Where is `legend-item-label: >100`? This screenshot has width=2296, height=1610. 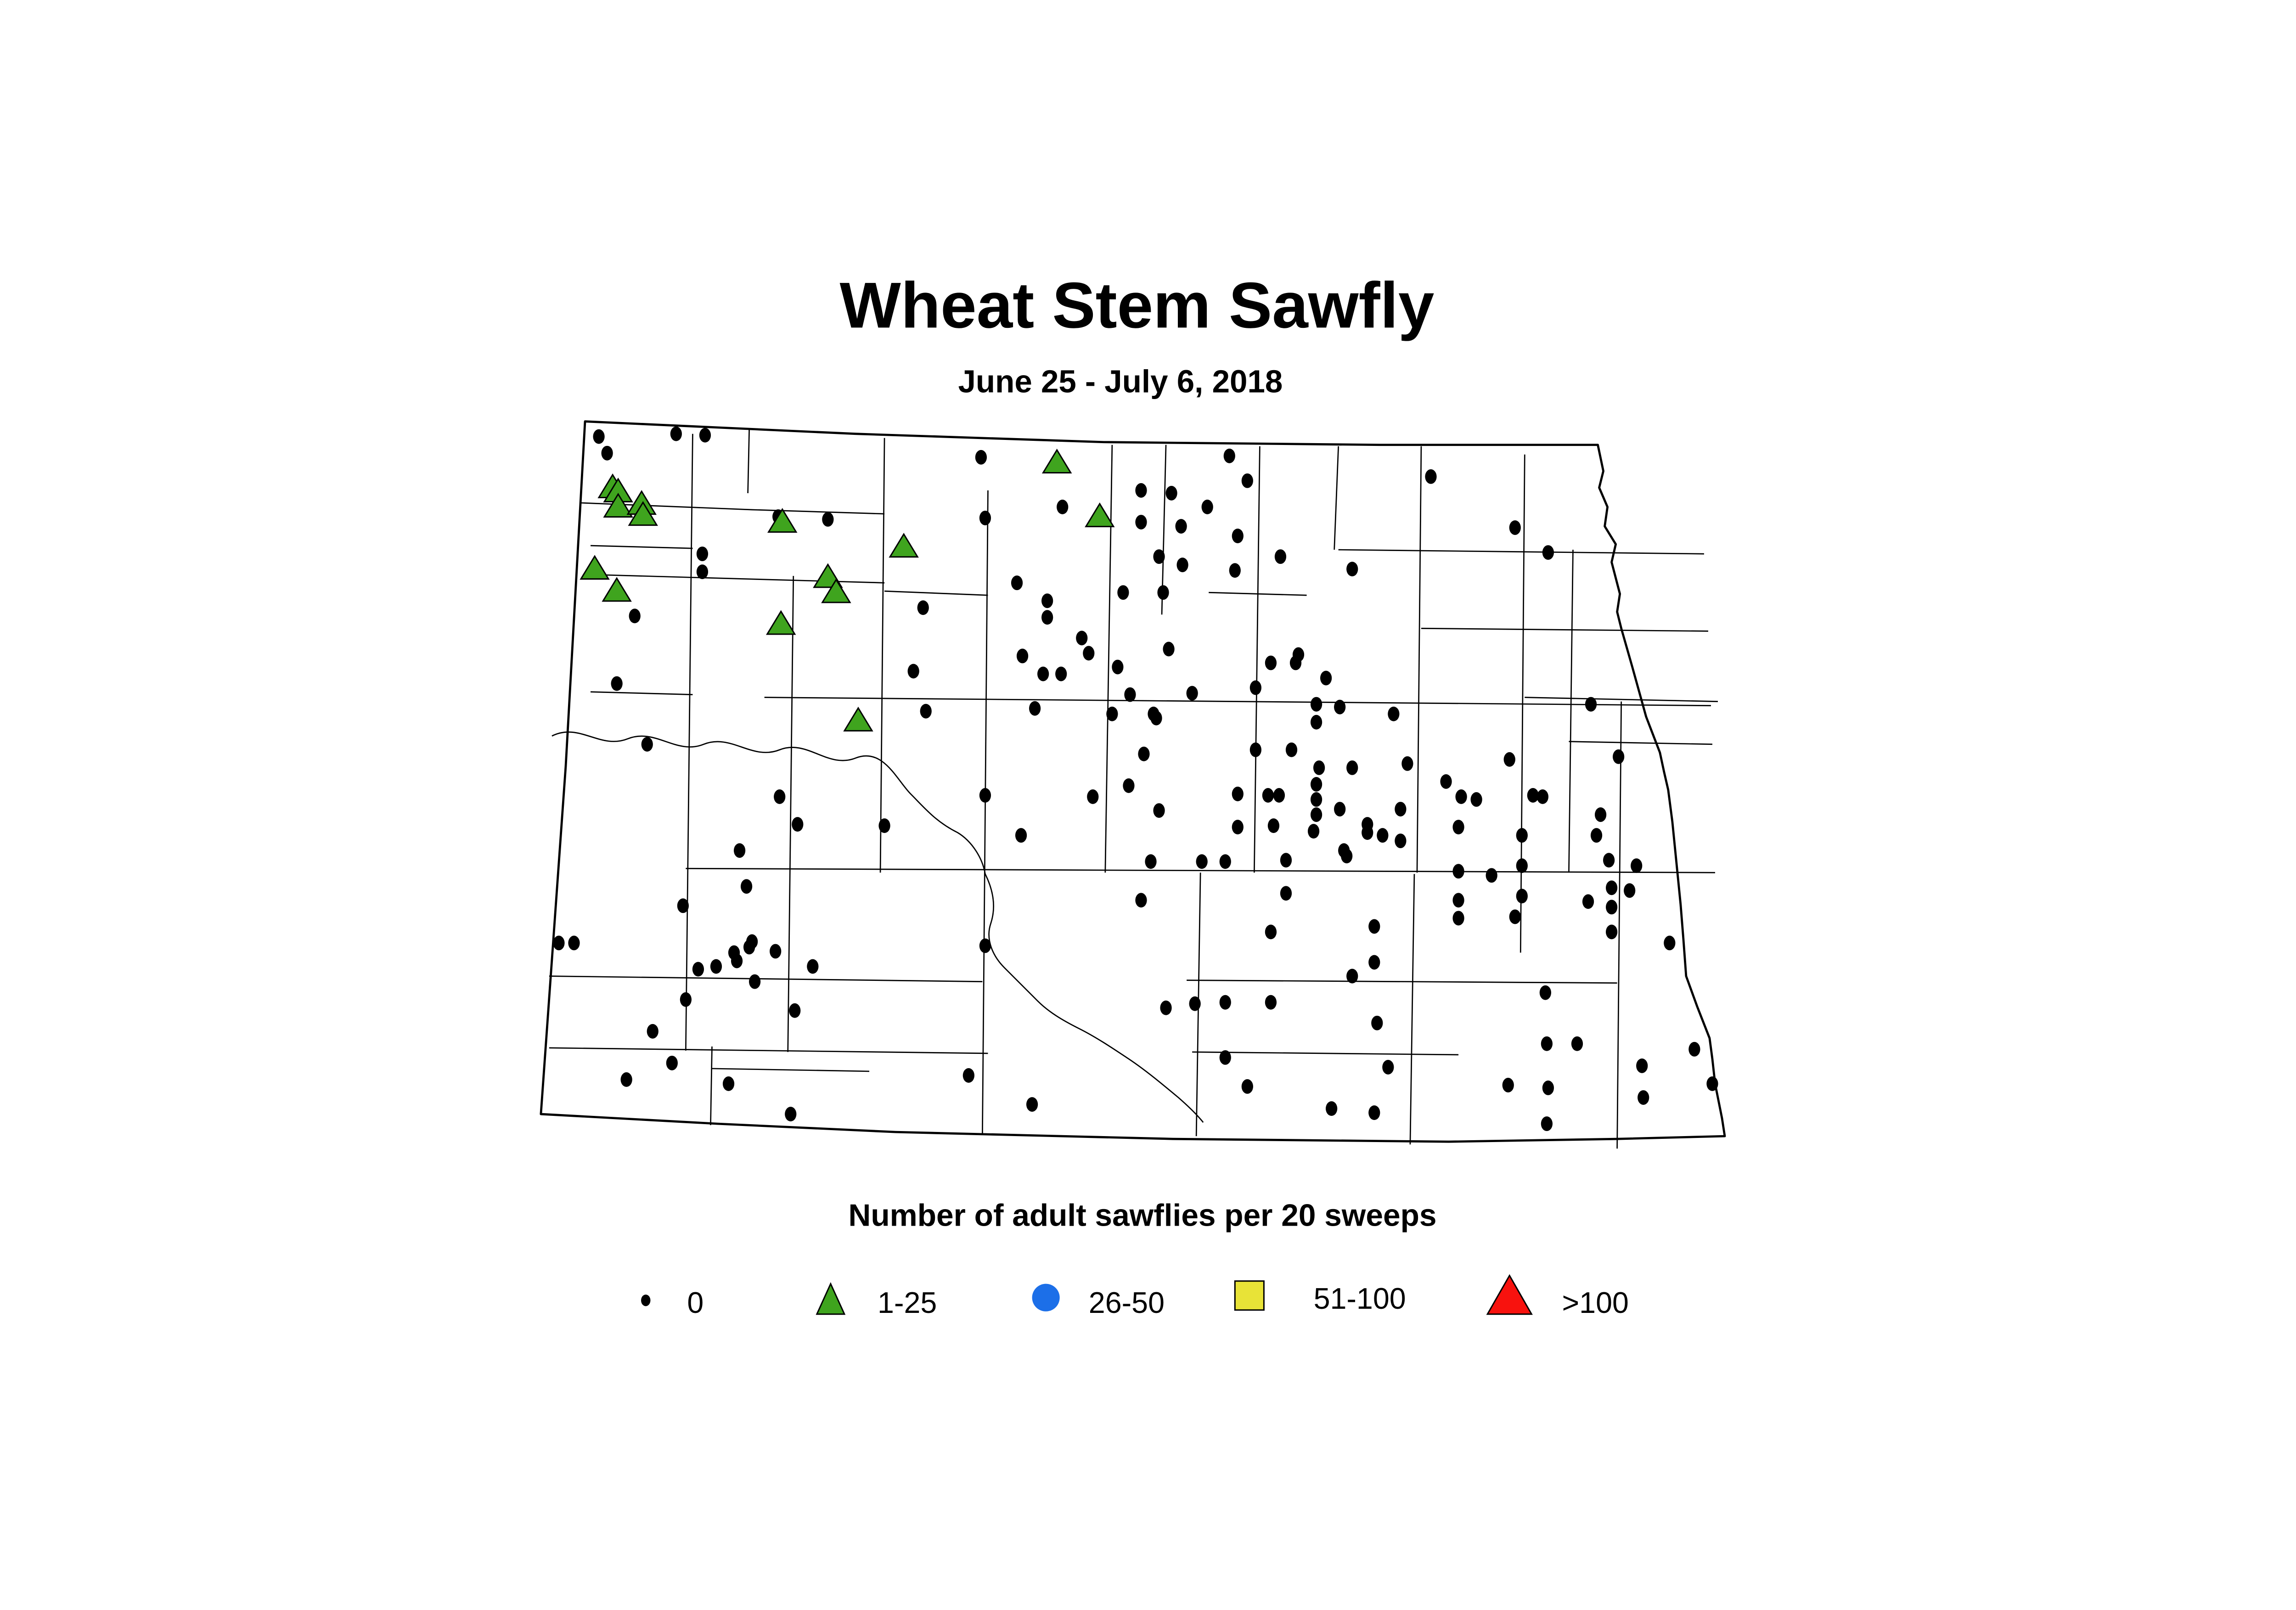 legend-item-label: >100 is located at coordinates (1595, 1303).